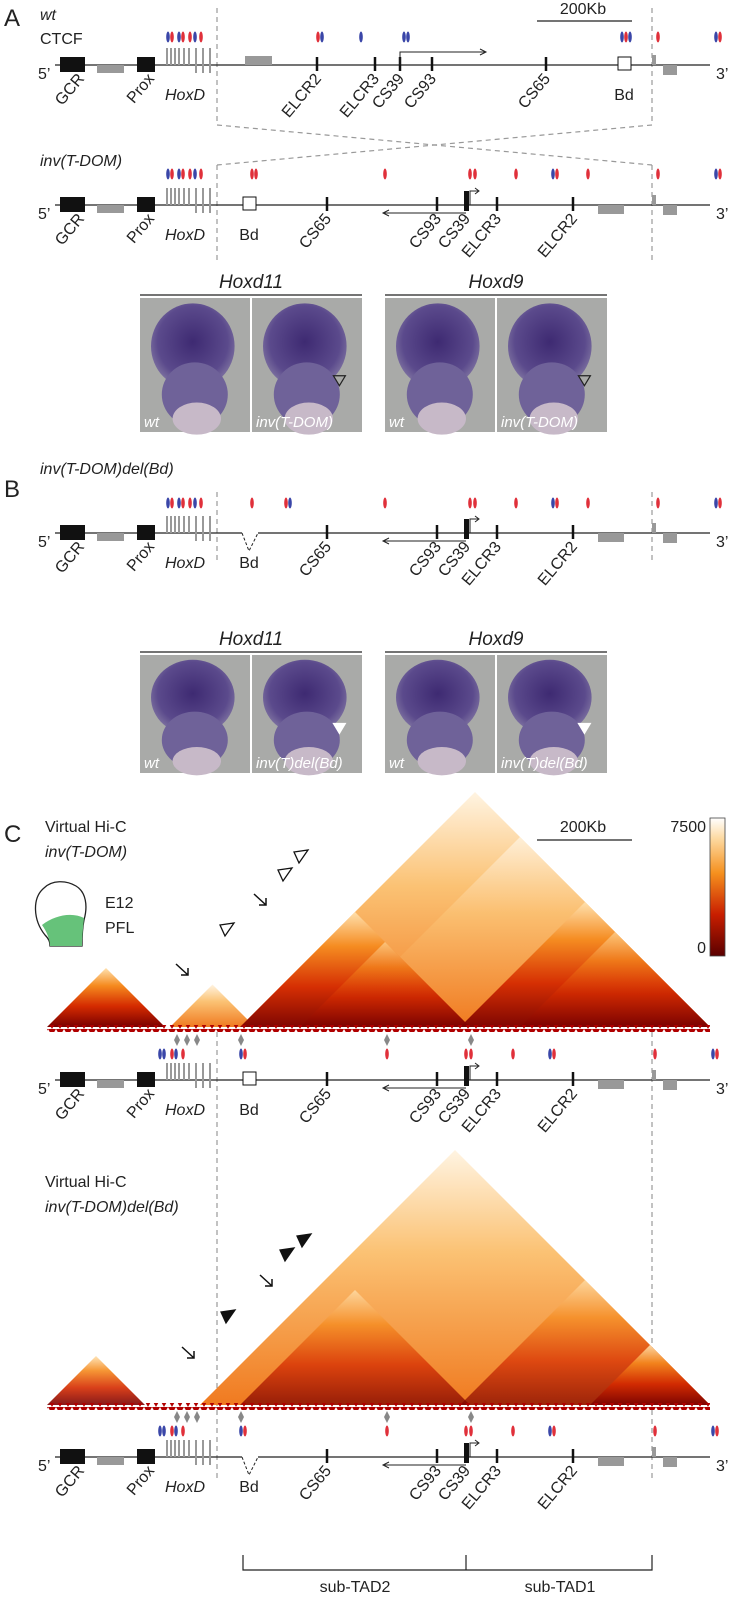 The image size is (744, 1599). Describe the element at coordinates (701, 948) in the screenshot. I see `colorbar-min: 0` at that location.